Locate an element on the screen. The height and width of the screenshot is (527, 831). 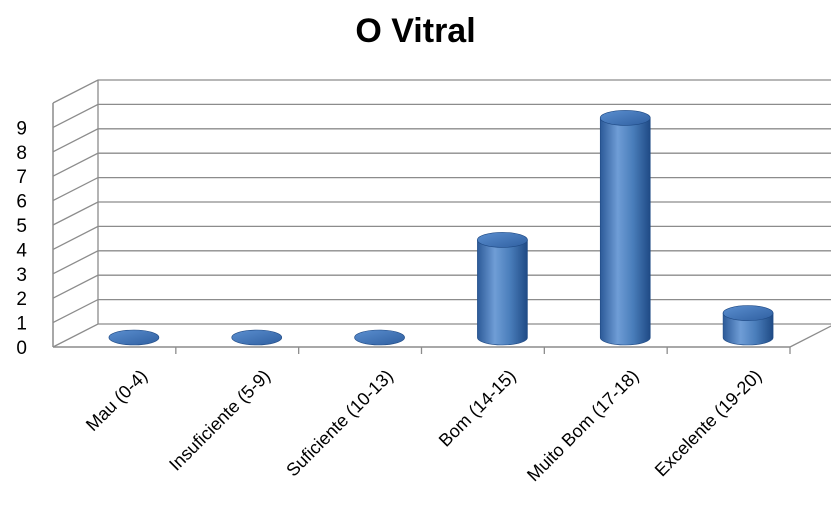
x-tick-label: Suficiente (10-13) is located at coordinates (339, 423).